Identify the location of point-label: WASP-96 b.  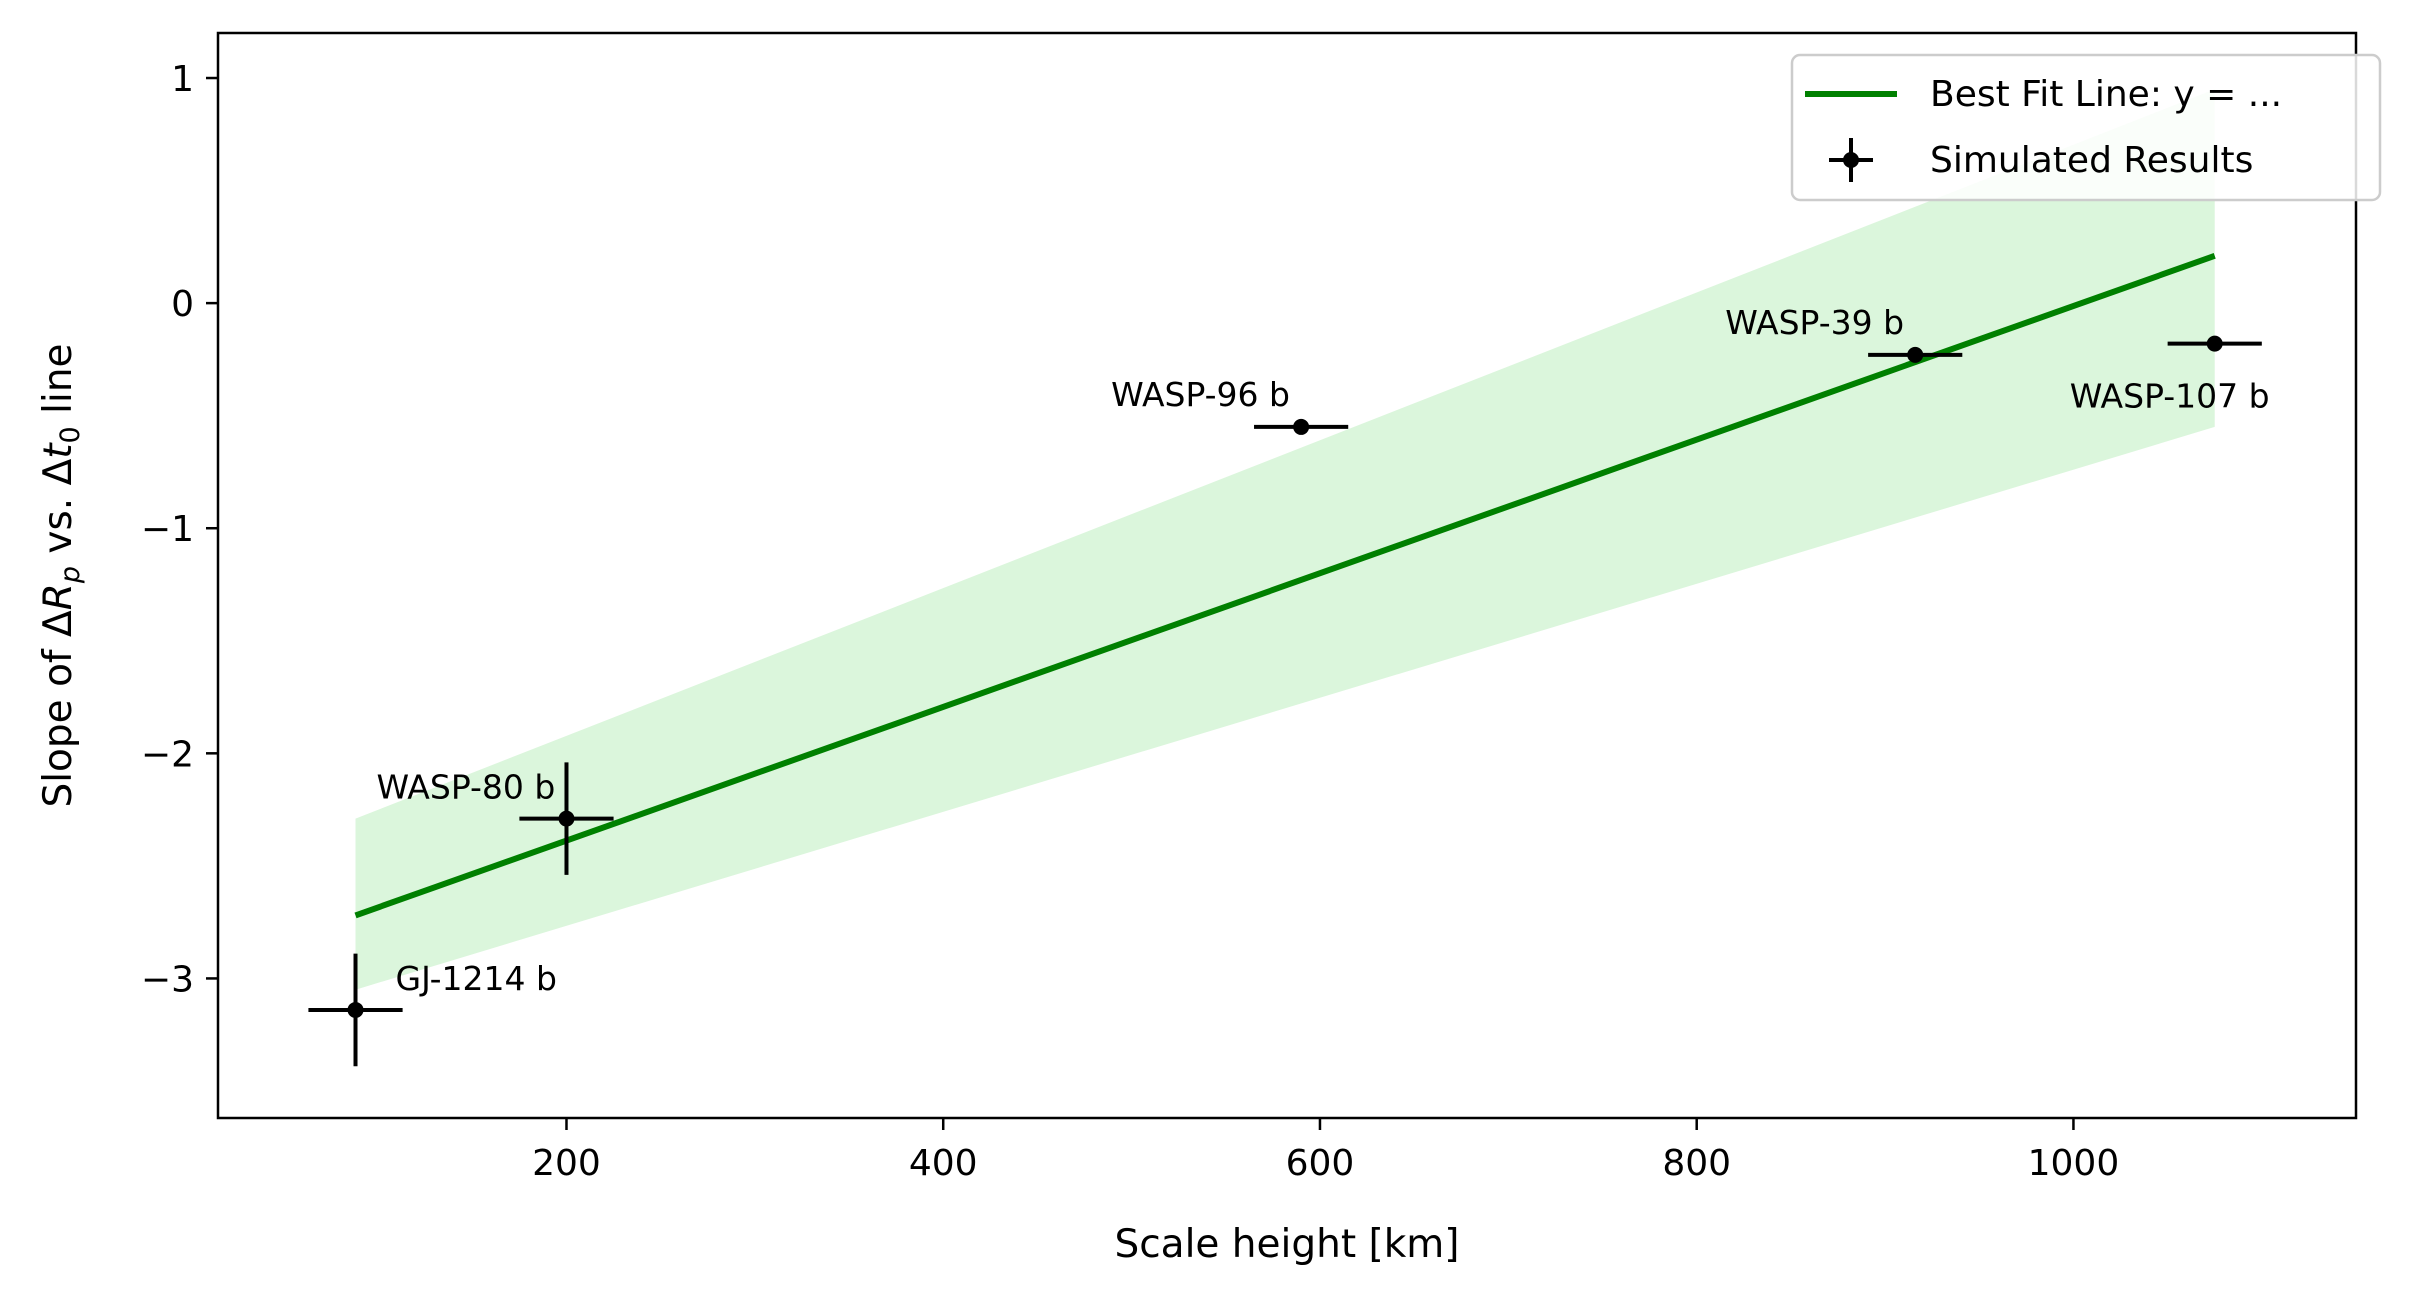
(1200, 394).